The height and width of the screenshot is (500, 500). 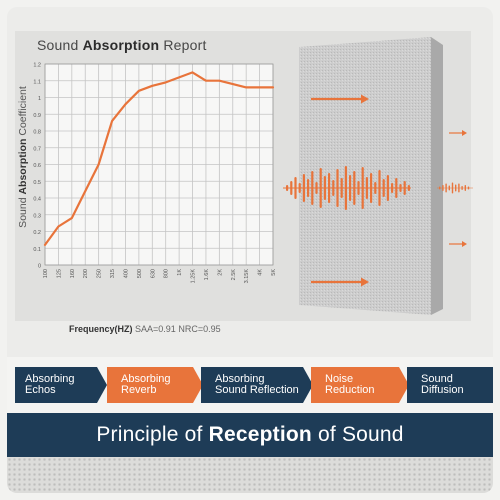 I want to click on step-chip: Noise Reduction, so click(x=360, y=385).